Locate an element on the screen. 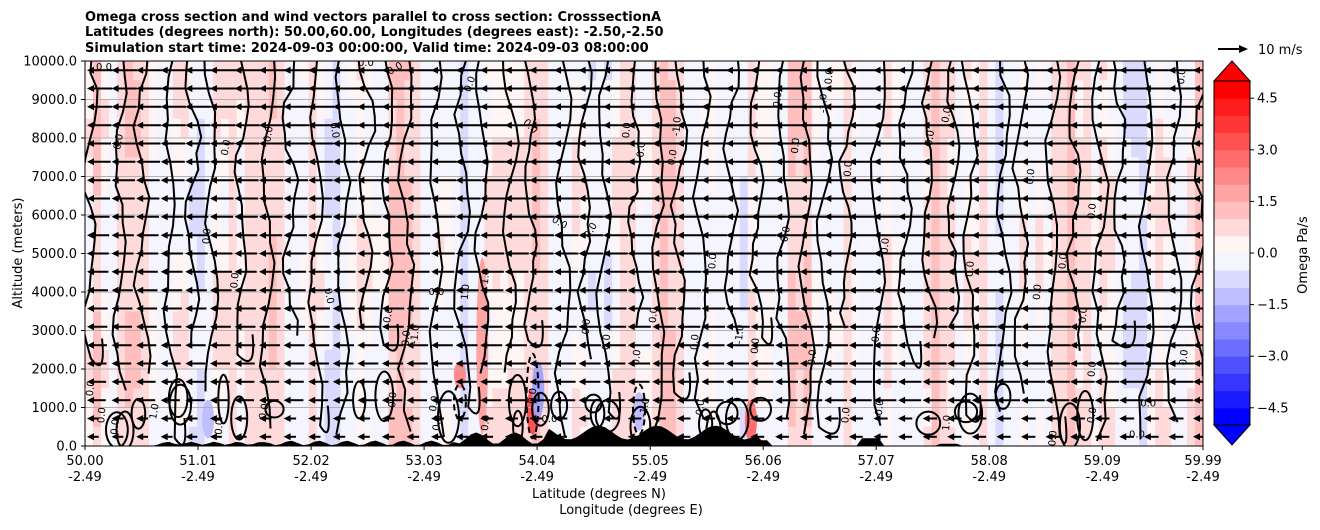  colorbar-band is located at coordinates (1232, 400).